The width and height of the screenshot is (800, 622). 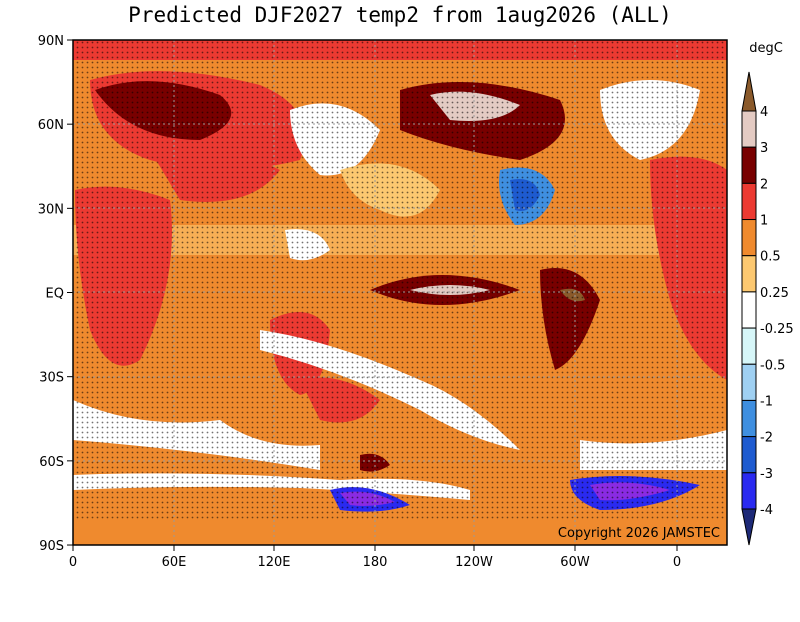 I want to click on lon-label: 120E, so click(x=273, y=562).